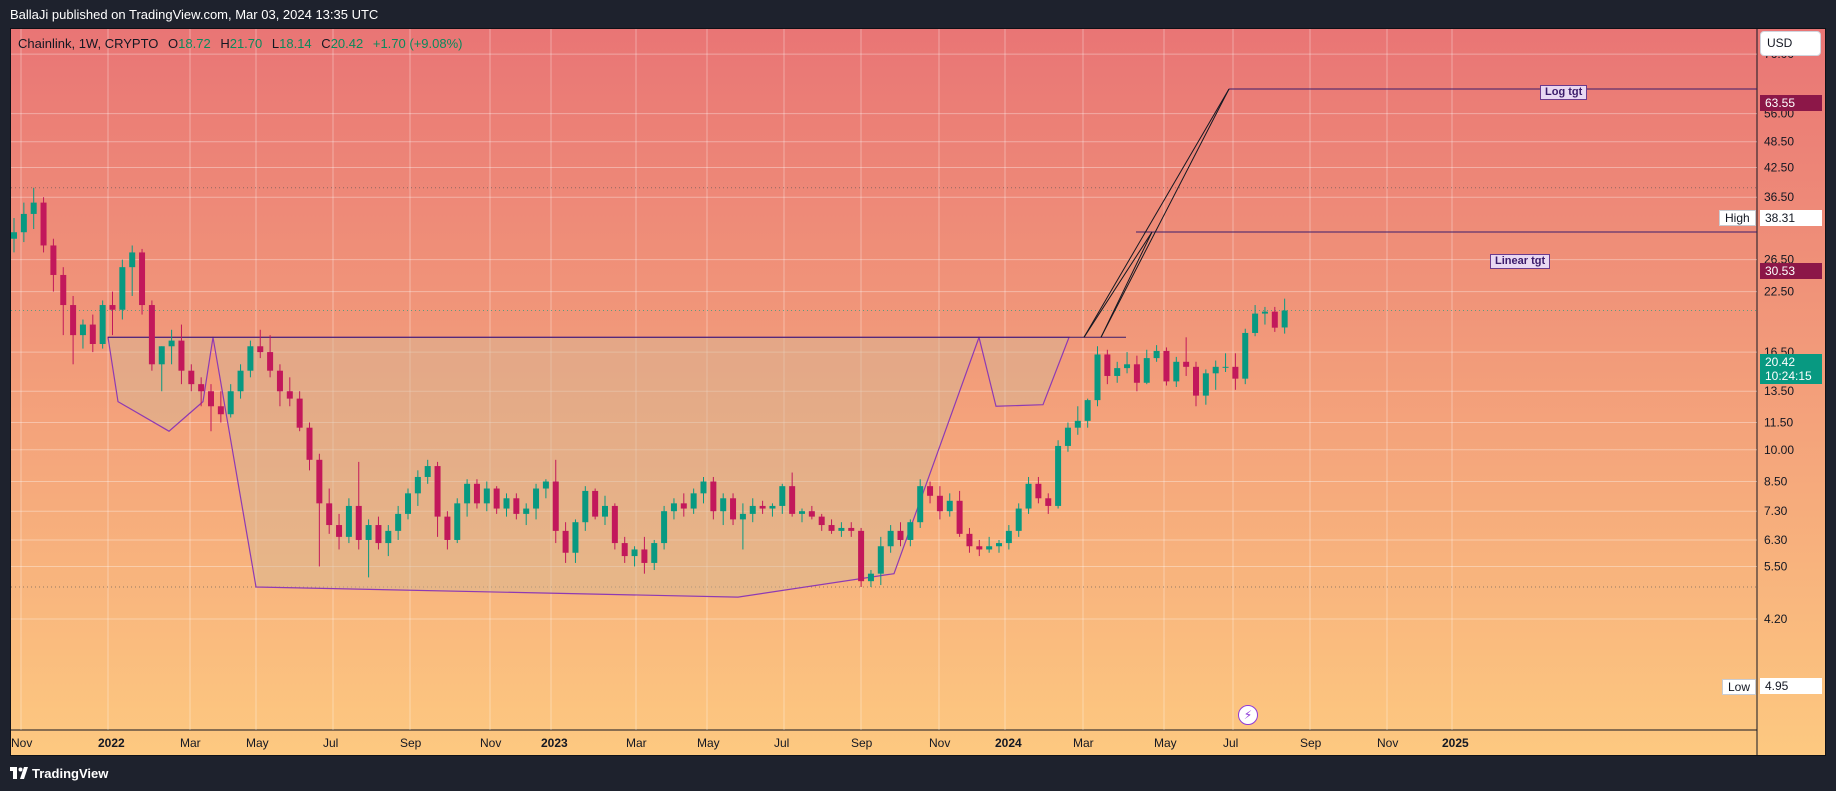  Describe the element at coordinates (1779, 167) in the screenshot. I see `price-tick-label: 42.50` at that location.